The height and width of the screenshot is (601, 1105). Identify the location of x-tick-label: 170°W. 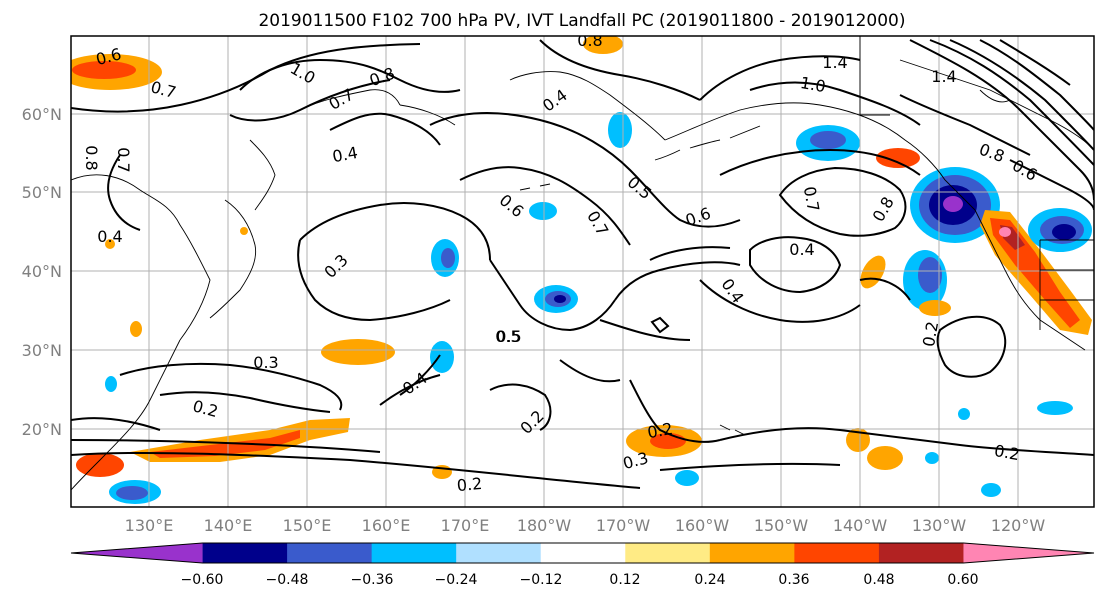
(623, 525).